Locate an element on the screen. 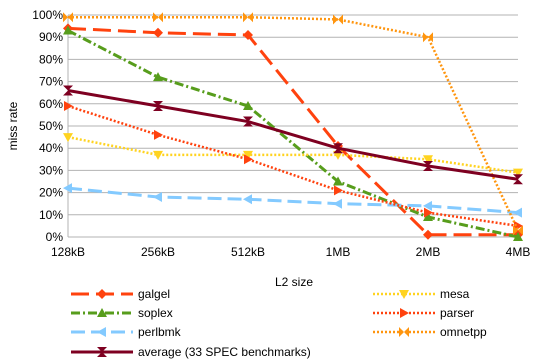  y-tick-labels: 0% 10% 20% 30% 40% 50% 60% 70% 80% 90% 100% is located at coordinates (47, 126).